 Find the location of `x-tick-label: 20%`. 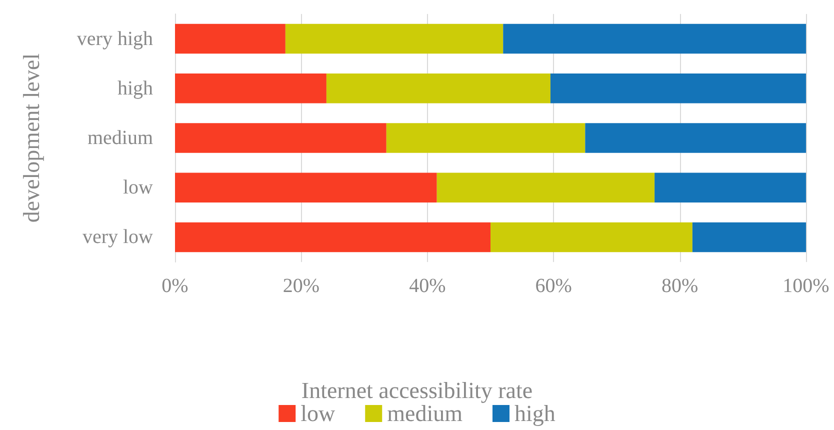

x-tick-label: 20% is located at coordinates (301, 286).